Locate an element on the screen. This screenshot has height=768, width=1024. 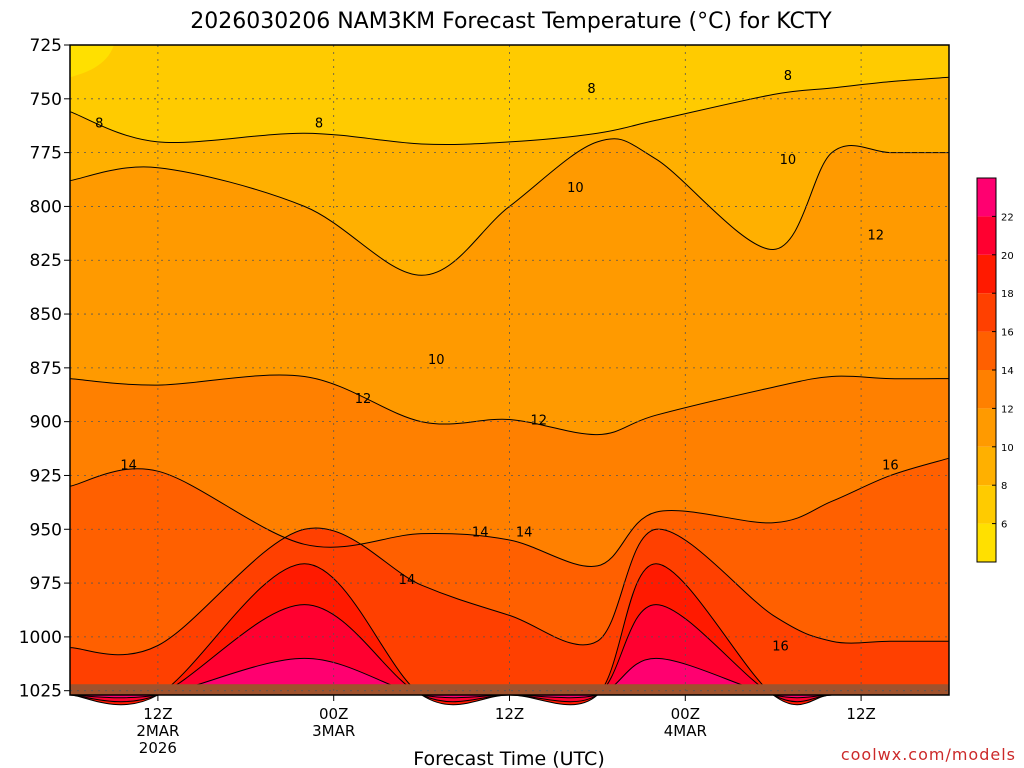
x-tick-label: 2MAR is located at coordinates (157, 731).